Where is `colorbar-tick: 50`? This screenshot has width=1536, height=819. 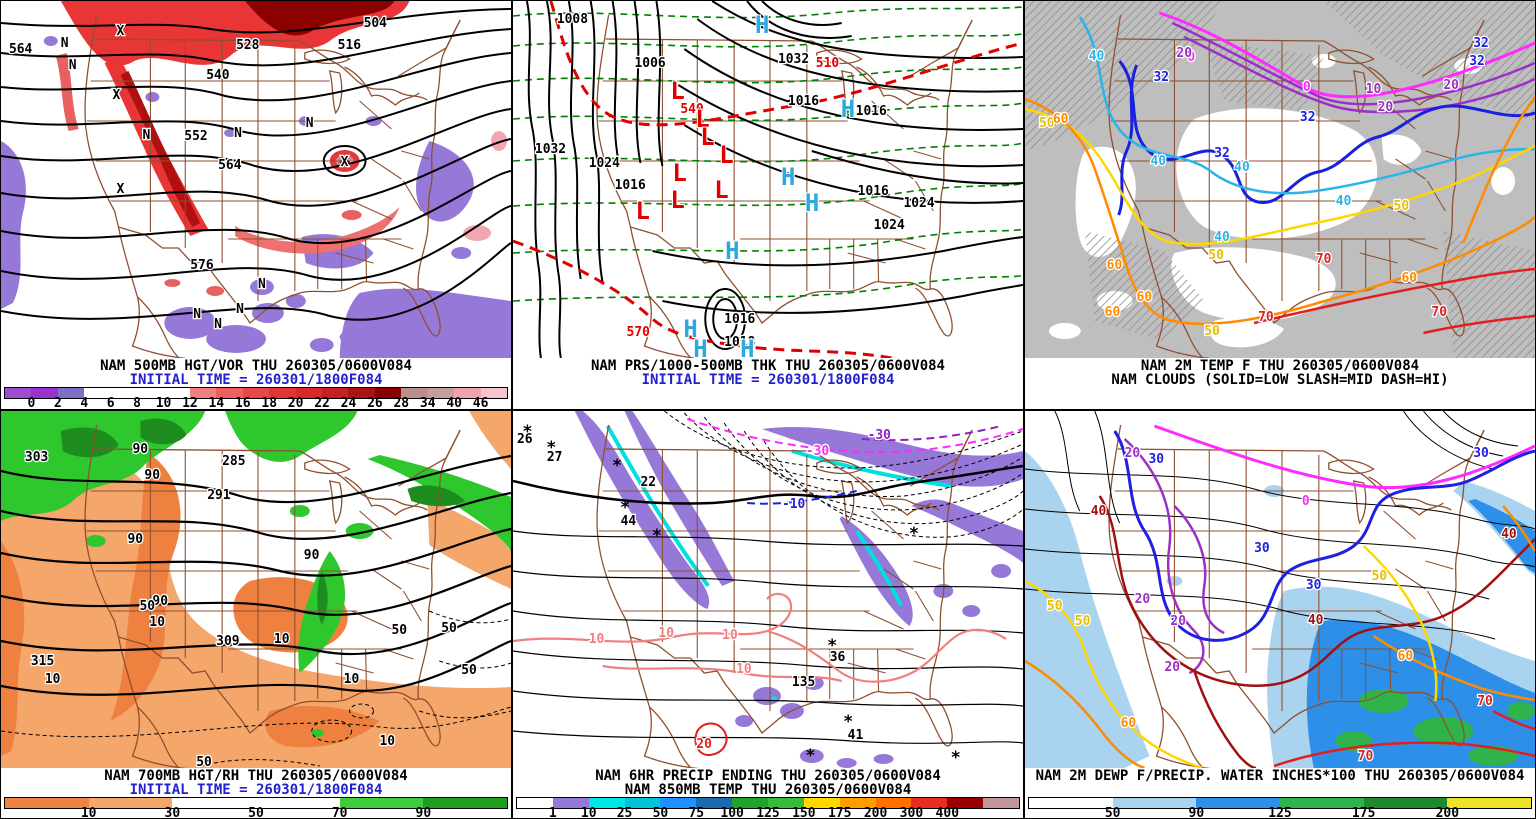 colorbar-tick: 50 is located at coordinates (1112, 812).